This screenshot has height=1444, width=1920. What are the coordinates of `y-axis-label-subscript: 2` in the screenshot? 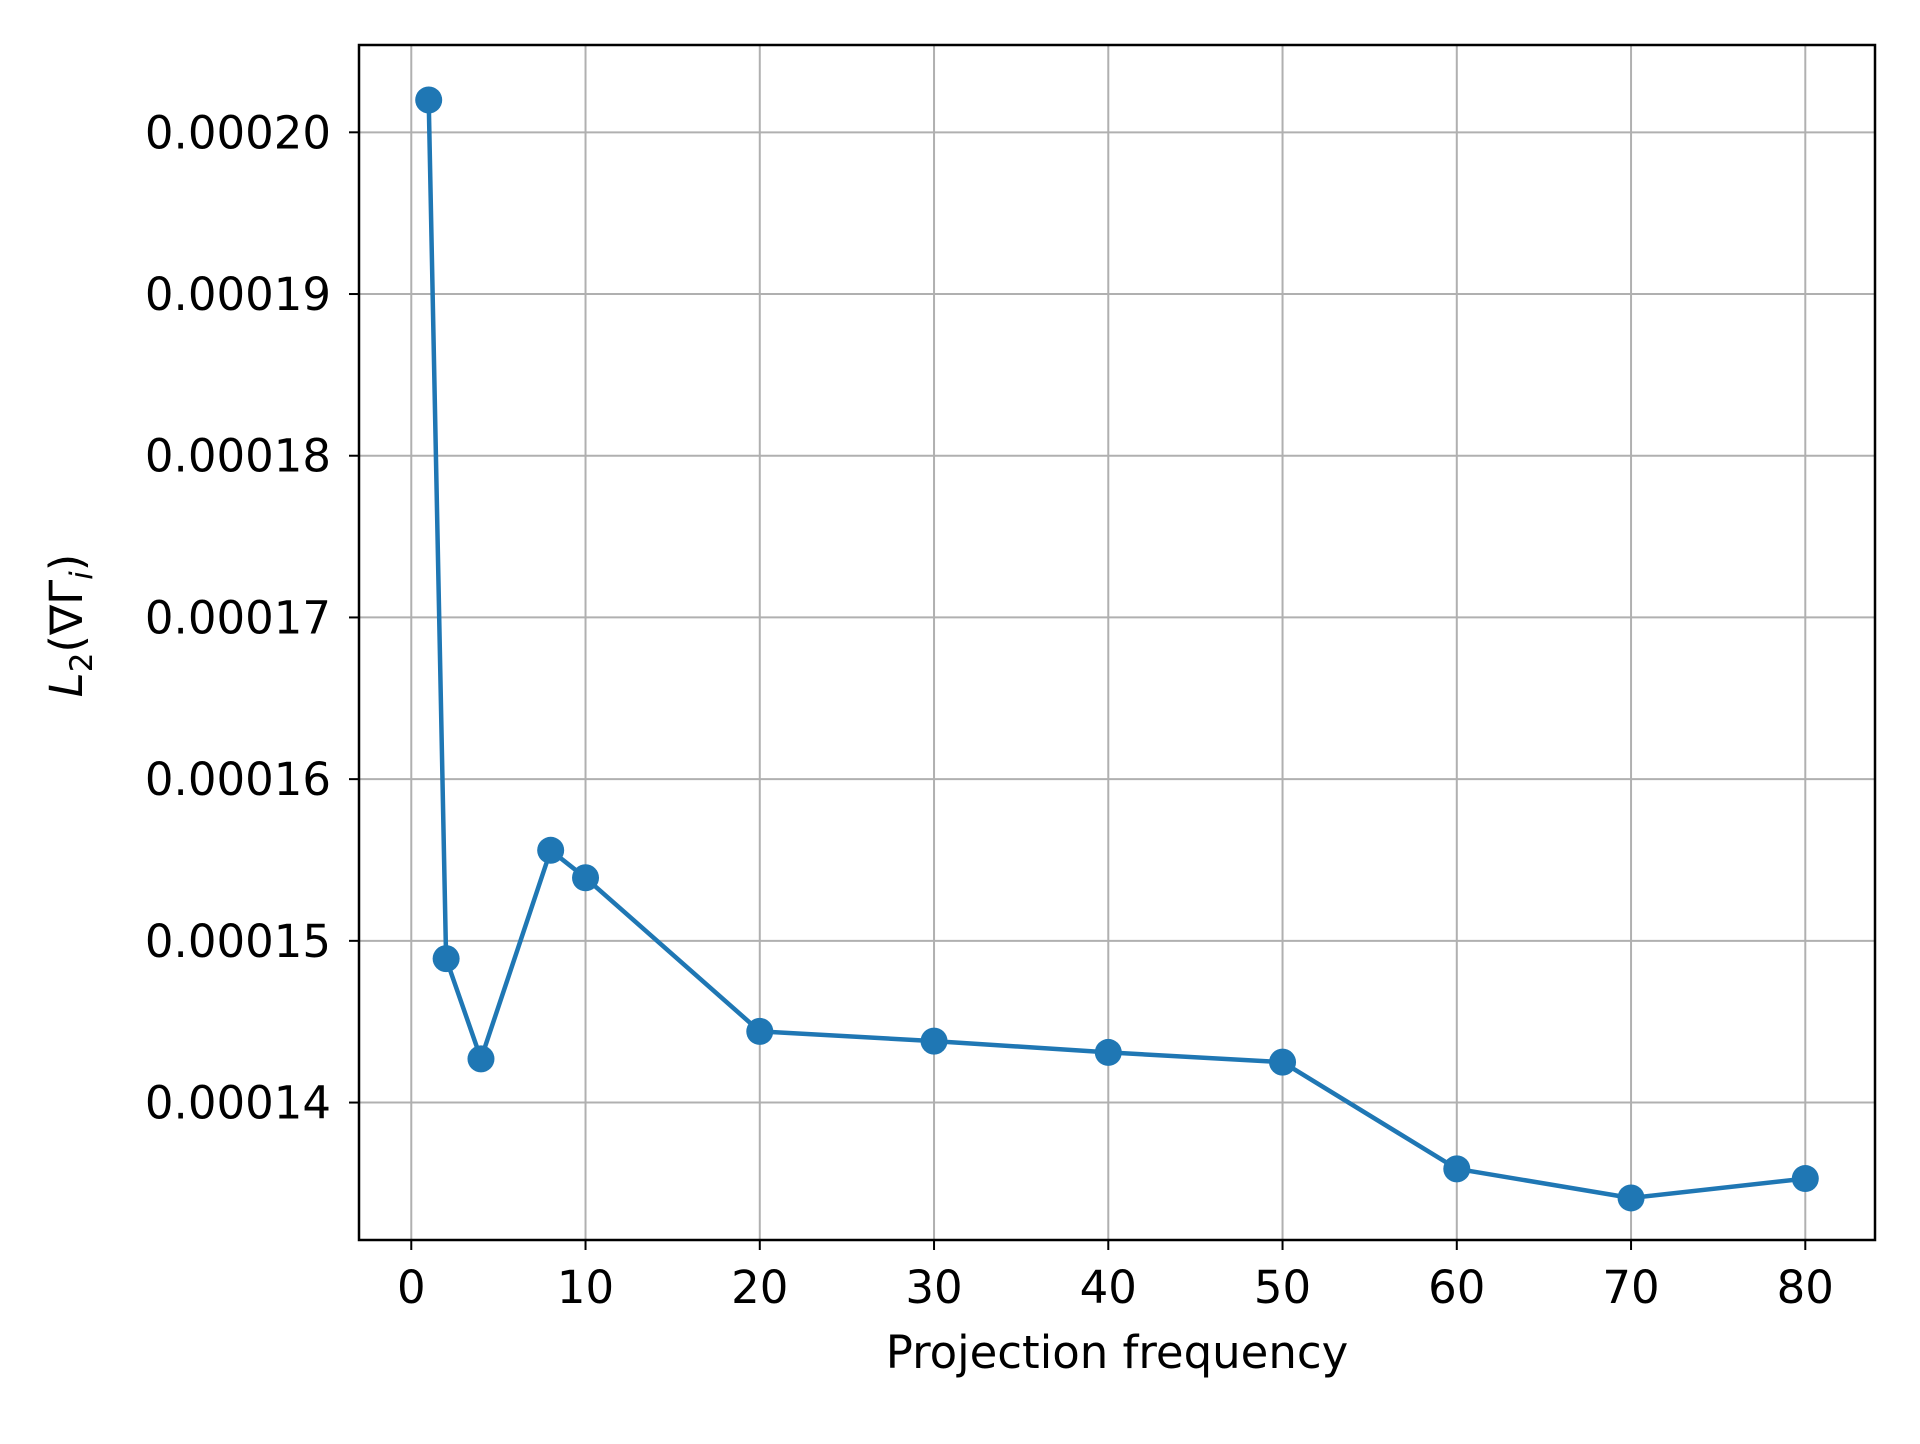 It's located at (82, 663).